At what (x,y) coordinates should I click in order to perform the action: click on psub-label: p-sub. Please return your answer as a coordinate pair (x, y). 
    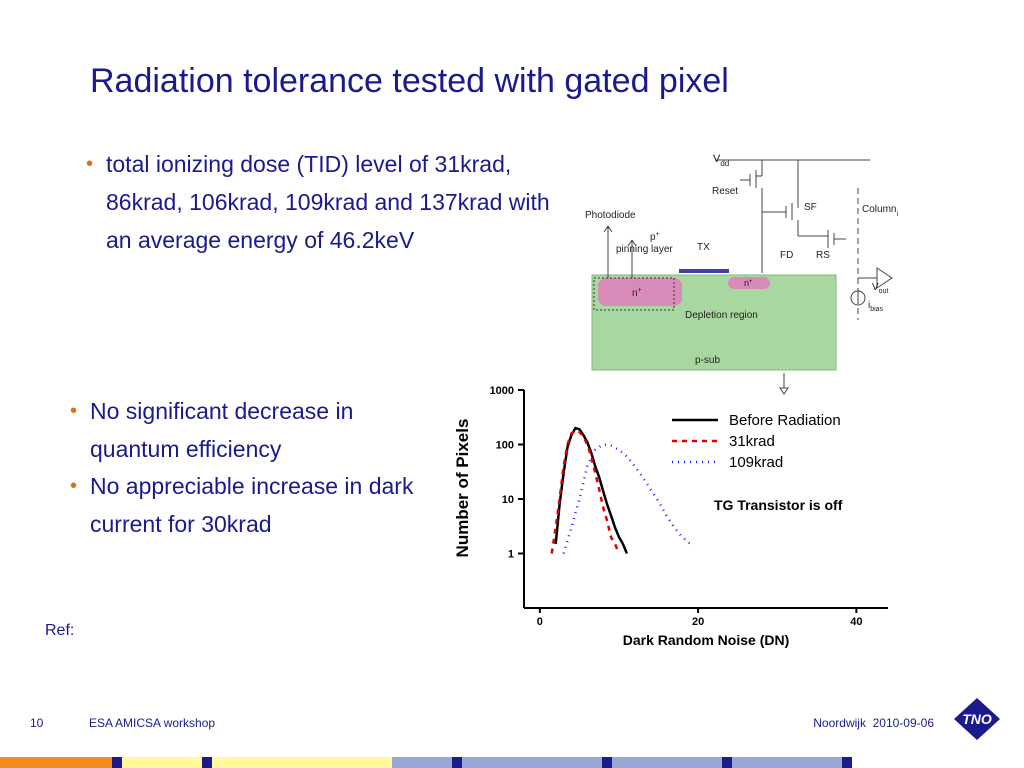
    Looking at the image, I should click on (707, 360).